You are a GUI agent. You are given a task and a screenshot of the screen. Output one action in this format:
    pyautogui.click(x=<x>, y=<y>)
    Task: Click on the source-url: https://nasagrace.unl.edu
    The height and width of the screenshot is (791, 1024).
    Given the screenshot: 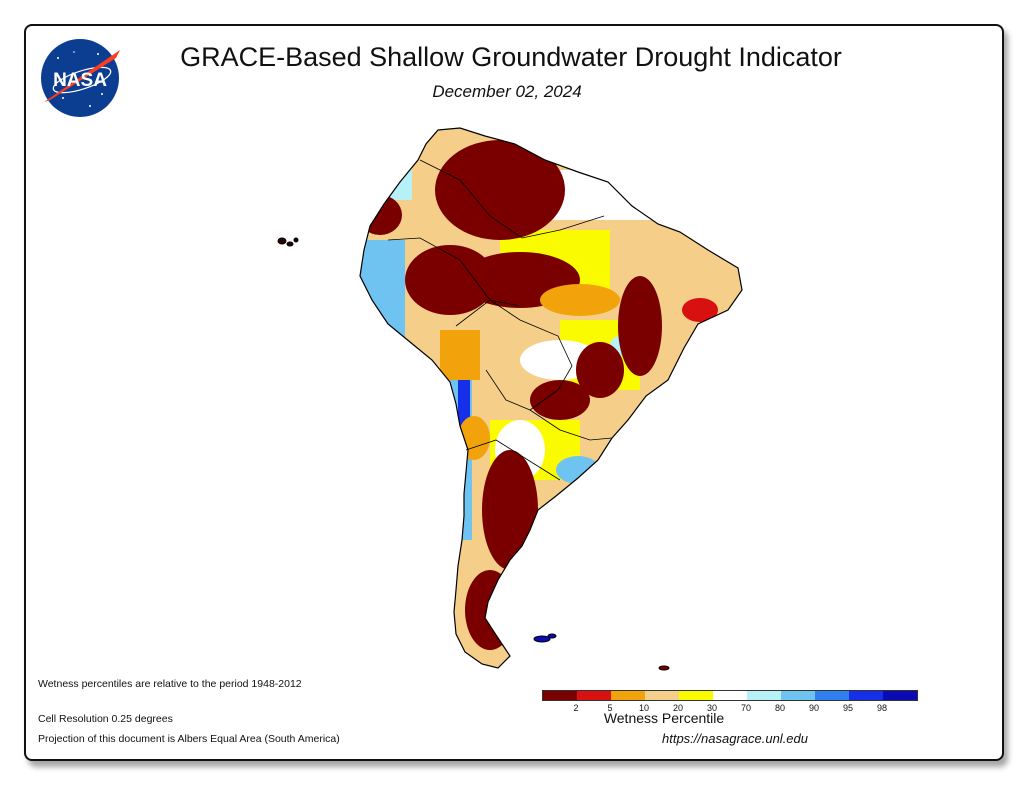 What is the action you would take?
    pyautogui.click(x=735, y=738)
    